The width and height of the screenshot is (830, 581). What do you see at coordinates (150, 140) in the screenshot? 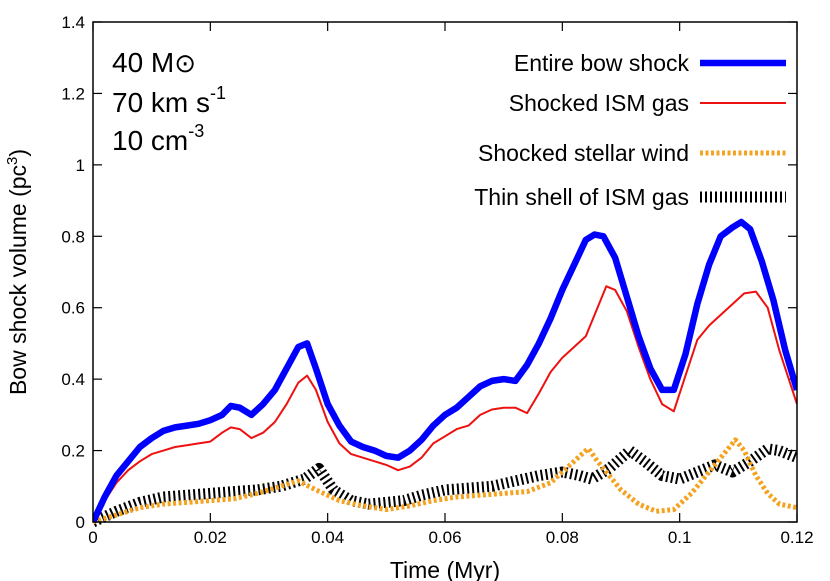
I see `density-text: 10 cm` at bounding box center [150, 140].